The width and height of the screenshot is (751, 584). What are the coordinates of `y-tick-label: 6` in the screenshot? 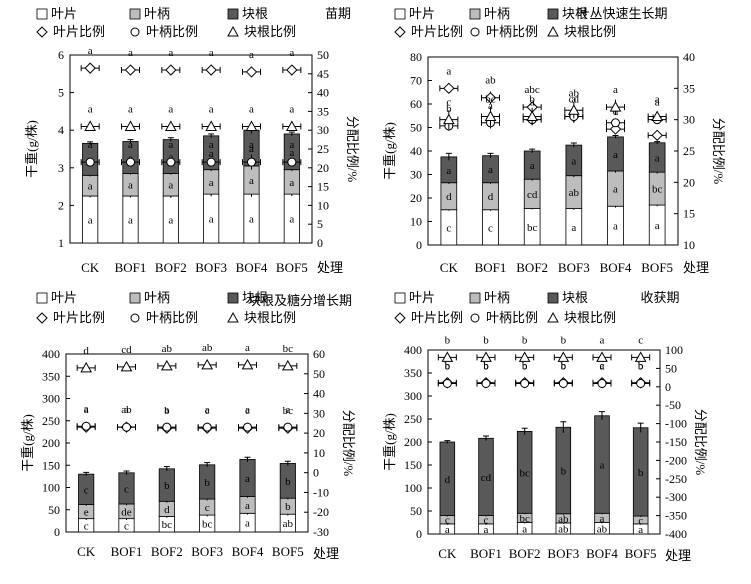 It's located at (61, 55).